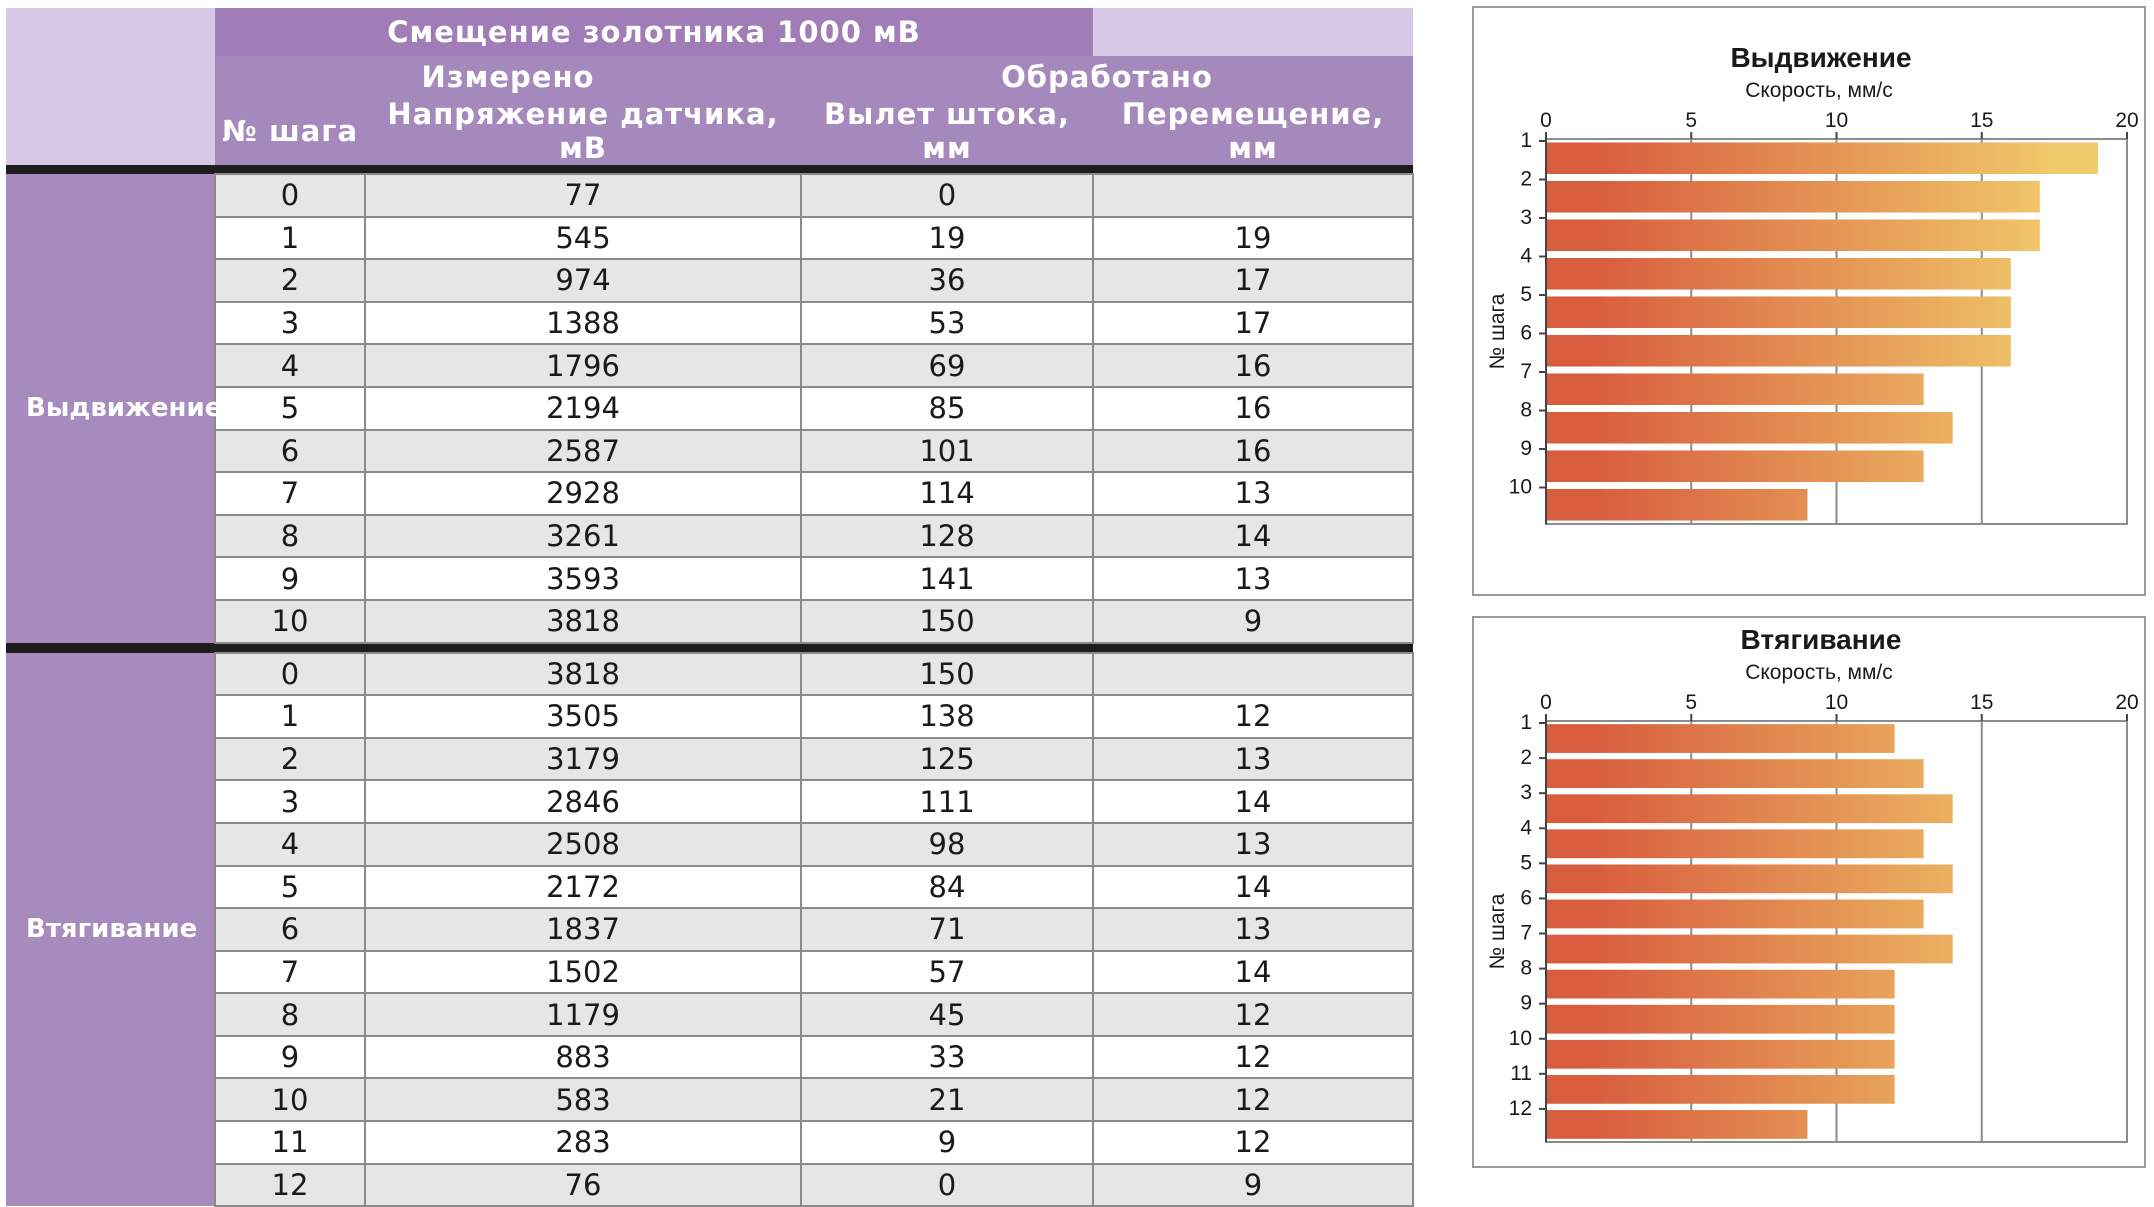  What do you see at coordinates (583, 536) in the screenshot?
I see `cell-voltage: 3261` at bounding box center [583, 536].